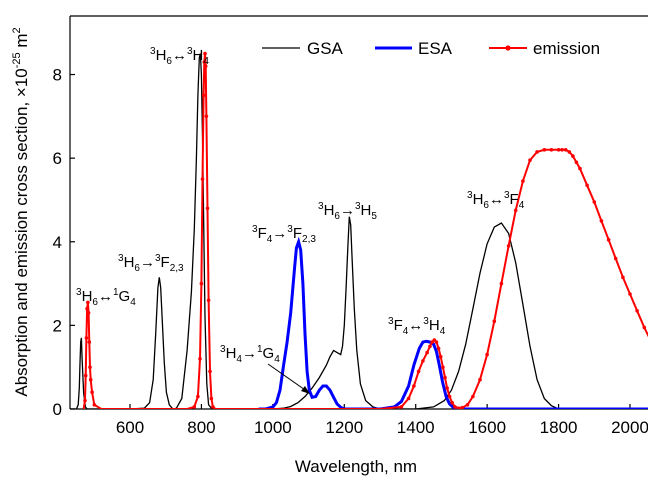  Describe the element at coordinates (64, 242) in the screenshot. I see `y-ticks: 0 2 4 6 8` at that location.